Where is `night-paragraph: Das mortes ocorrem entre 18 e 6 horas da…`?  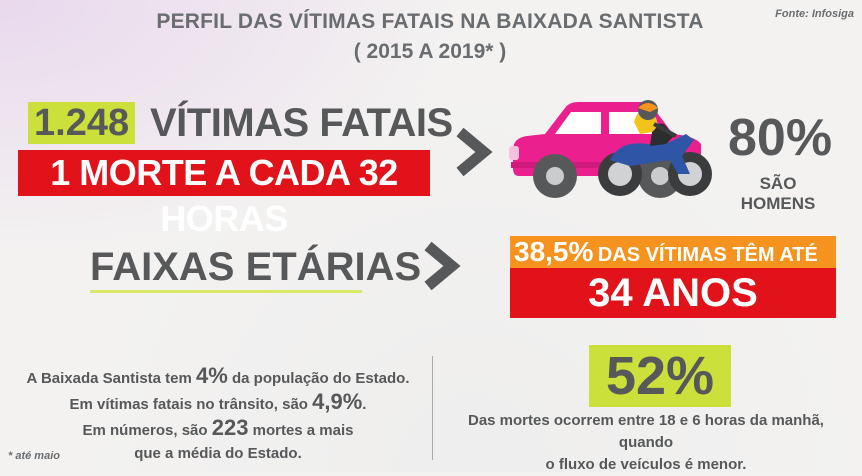 night-paragraph: Das mortes ocorrem entre 18 e 6 horas da… is located at coordinates (646, 443).